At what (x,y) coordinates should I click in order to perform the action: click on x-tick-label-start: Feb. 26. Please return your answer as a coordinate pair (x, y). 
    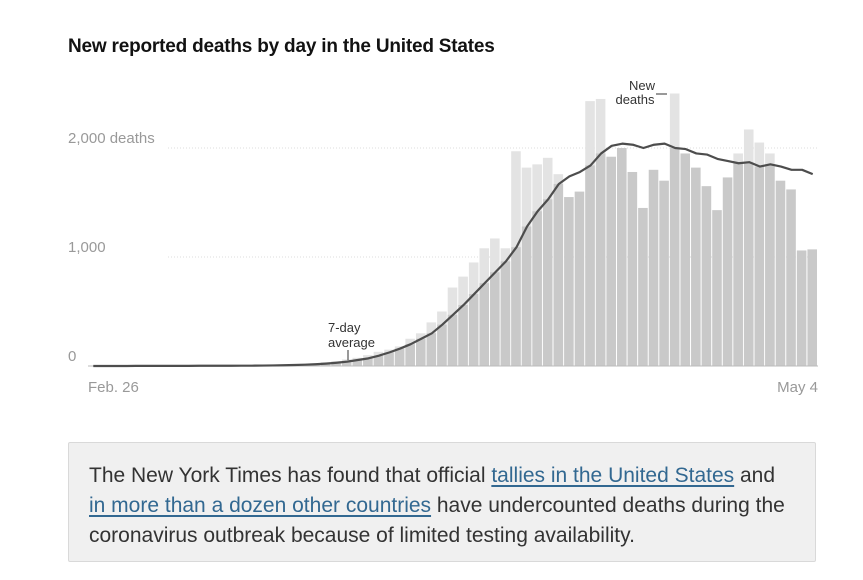
    Looking at the image, I should click on (113, 387).